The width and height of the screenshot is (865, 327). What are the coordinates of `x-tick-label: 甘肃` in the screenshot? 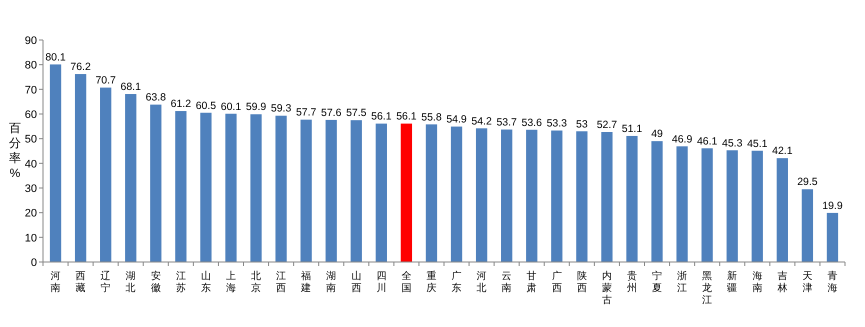 It's located at (531, 282).